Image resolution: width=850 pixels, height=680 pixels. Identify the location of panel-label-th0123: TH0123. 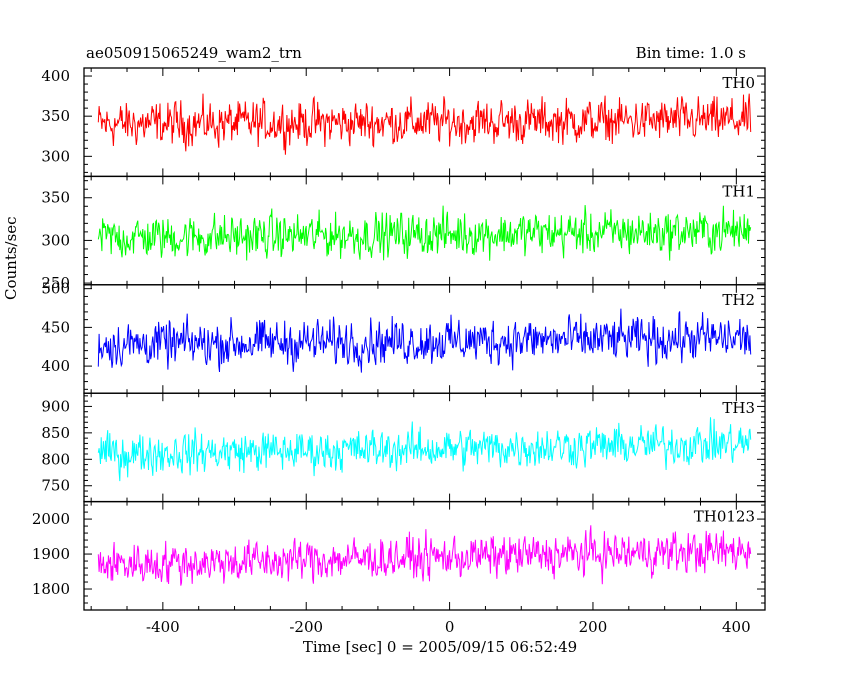
(724, 517).